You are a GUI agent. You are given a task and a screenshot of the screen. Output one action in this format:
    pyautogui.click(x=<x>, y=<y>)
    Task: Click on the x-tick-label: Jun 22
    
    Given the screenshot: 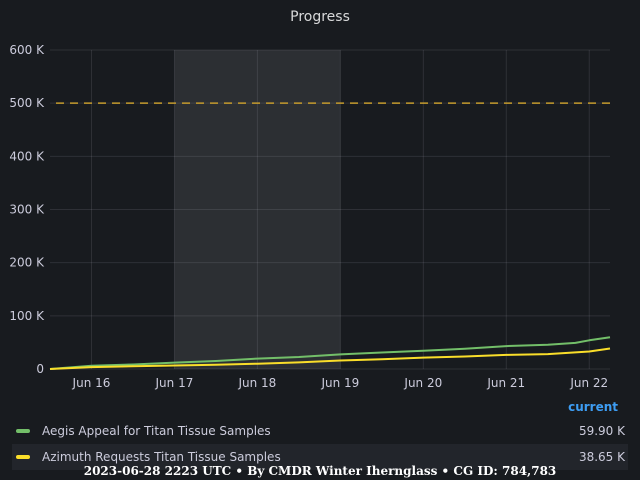 What is the action you would take?
    pyautogui.click(x=588, y=383)
    